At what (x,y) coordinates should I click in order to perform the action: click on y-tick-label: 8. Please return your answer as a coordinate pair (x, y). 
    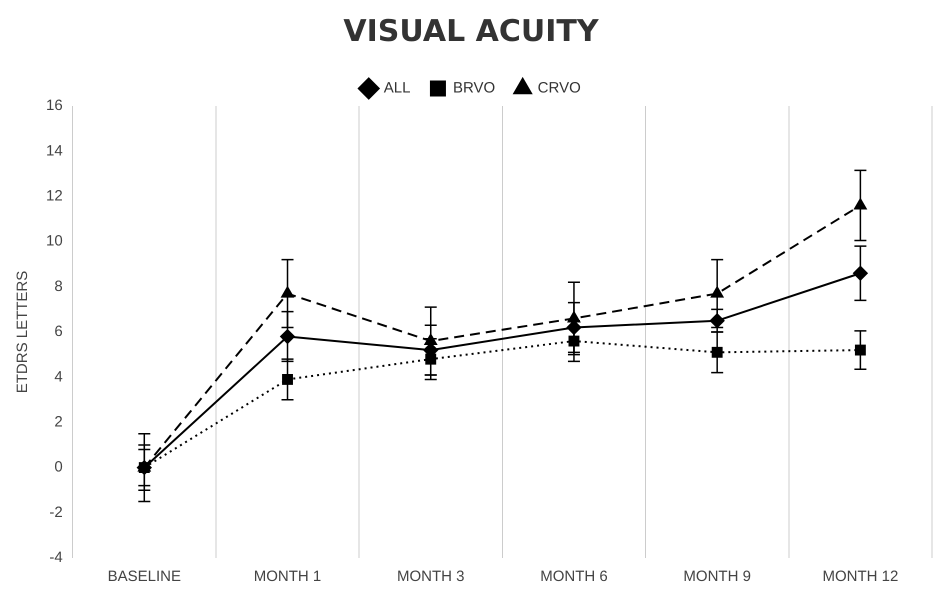
    Looking at the image, I should click on (58, 286).